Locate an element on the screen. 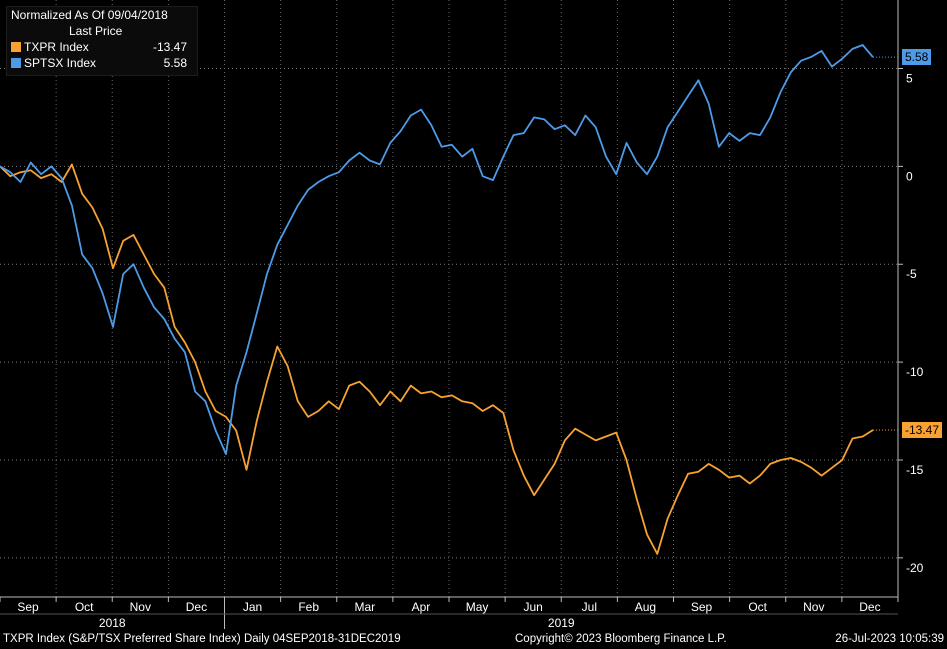 This screenshot has height=649, width=947. x-tick-label: Jun is located at coordinates (533, 607).